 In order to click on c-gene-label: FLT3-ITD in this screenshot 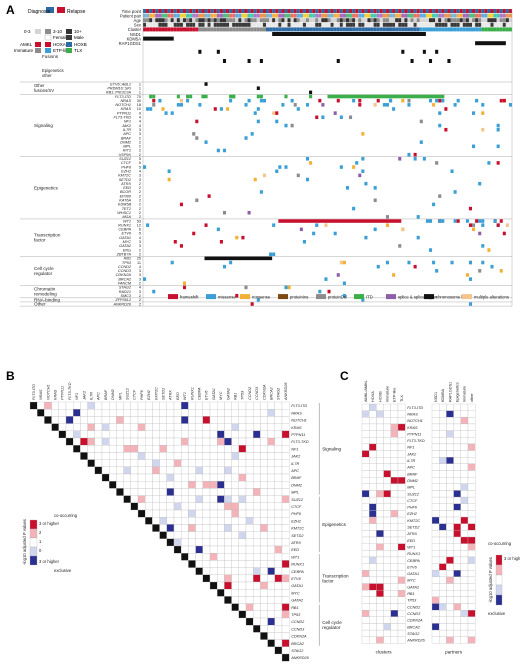, I will do `click(415, 408)`.